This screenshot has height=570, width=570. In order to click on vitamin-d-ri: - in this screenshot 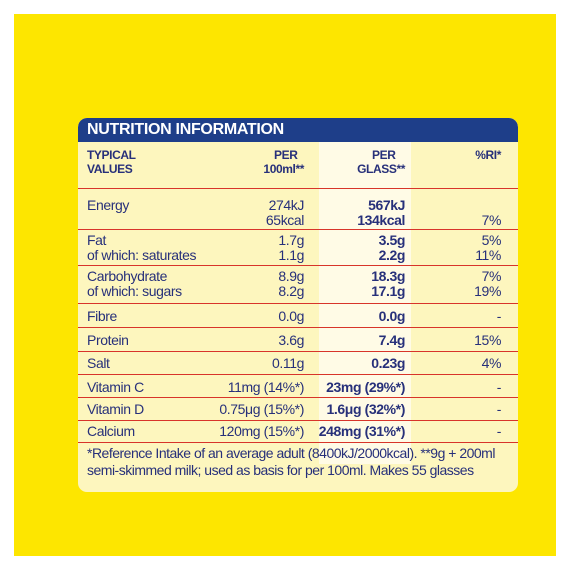, I will do `click(499, 409)`.